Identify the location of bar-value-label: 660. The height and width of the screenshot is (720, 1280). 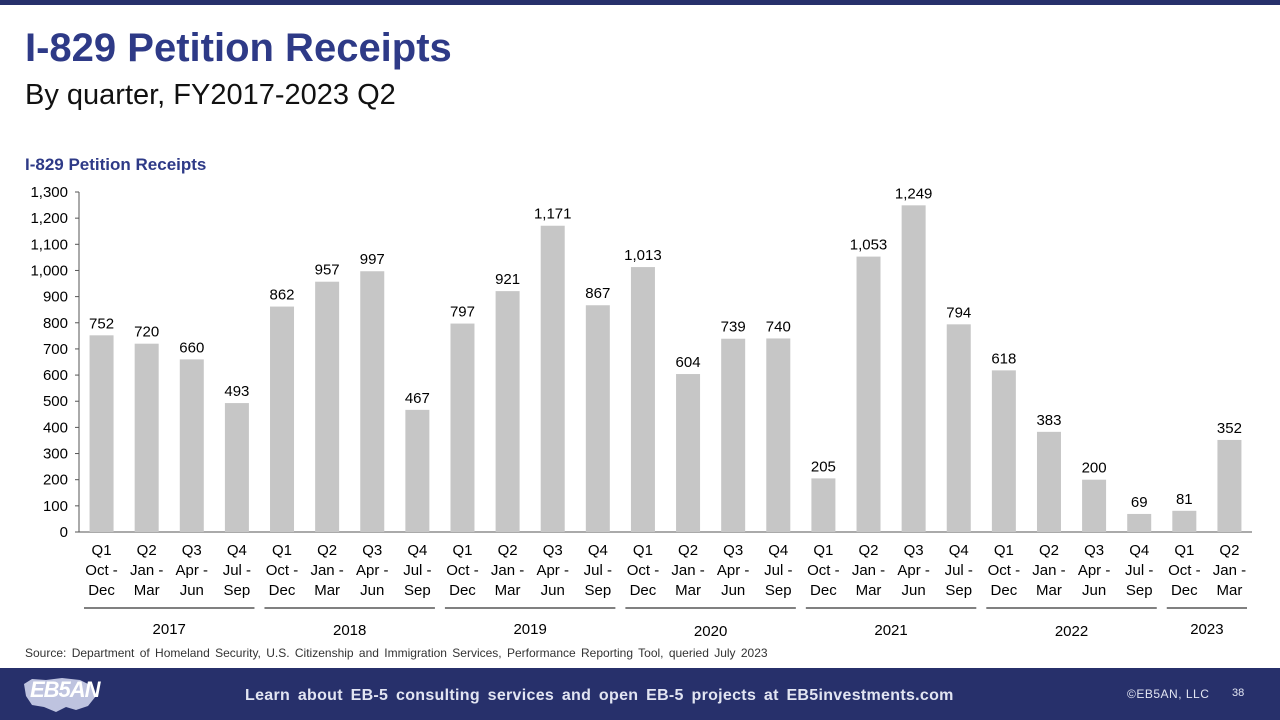
(191, 347).